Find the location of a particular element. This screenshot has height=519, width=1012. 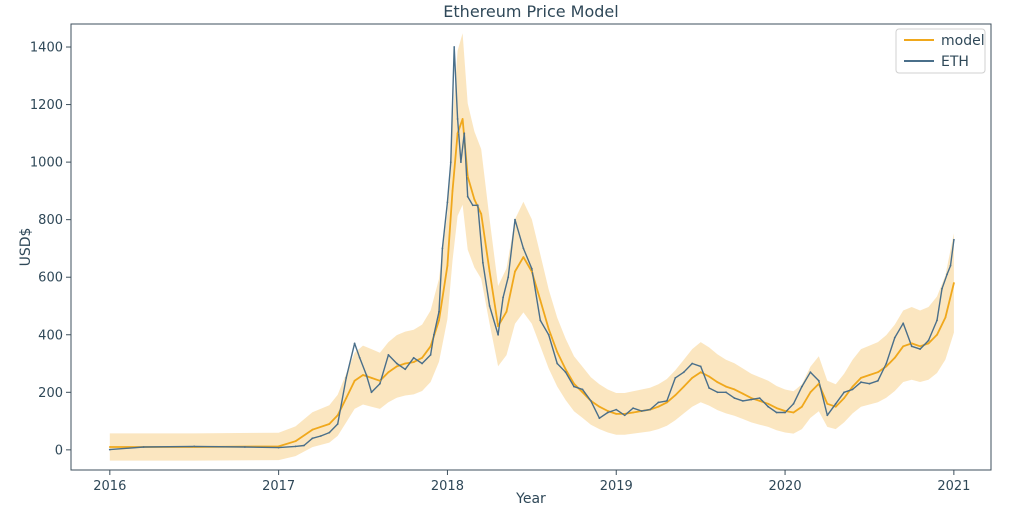

x-tick-label: 2020 is located at coordinates (785, 486).